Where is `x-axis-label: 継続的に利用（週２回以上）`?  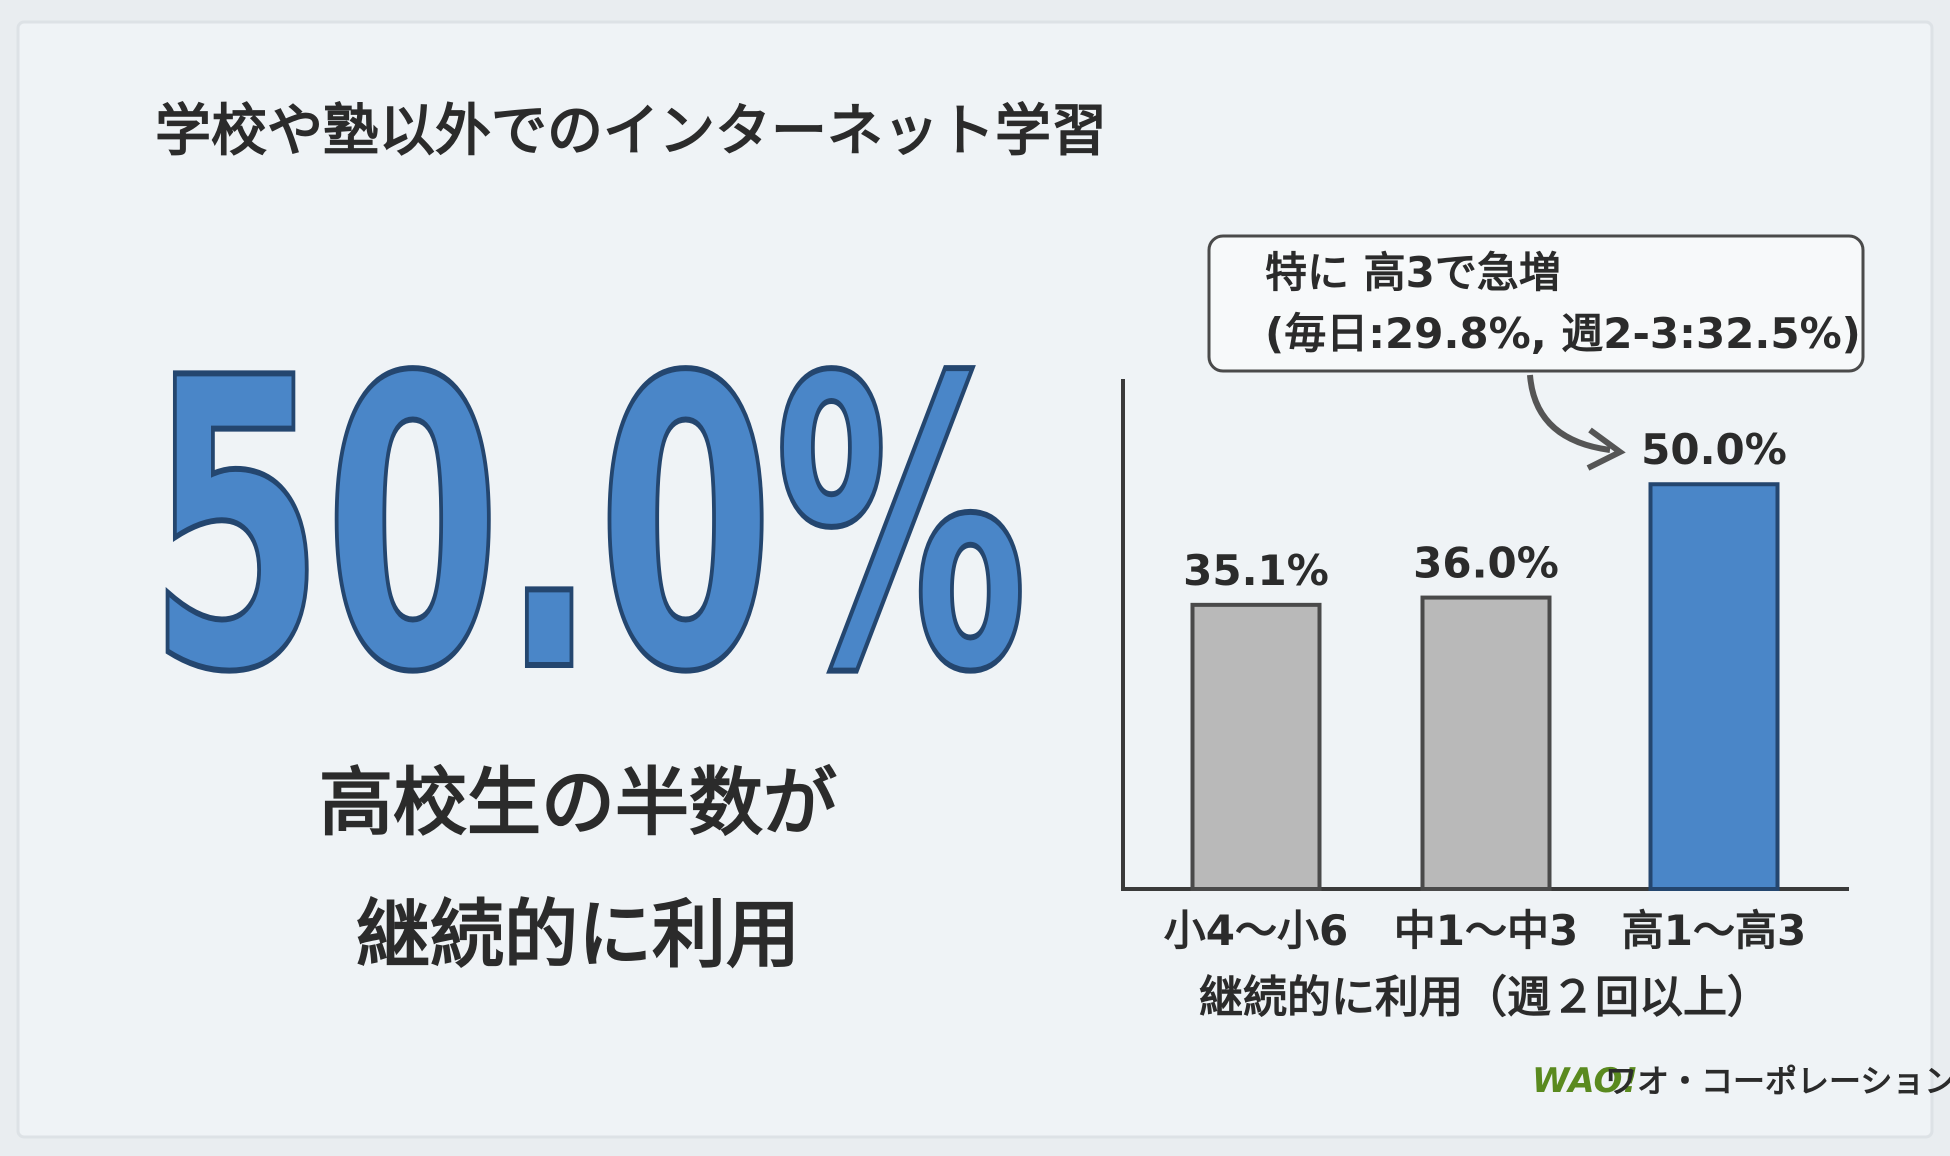 x-axis-label: 継続的に利用（週２回以上） is located at coordinates (1485, 997).